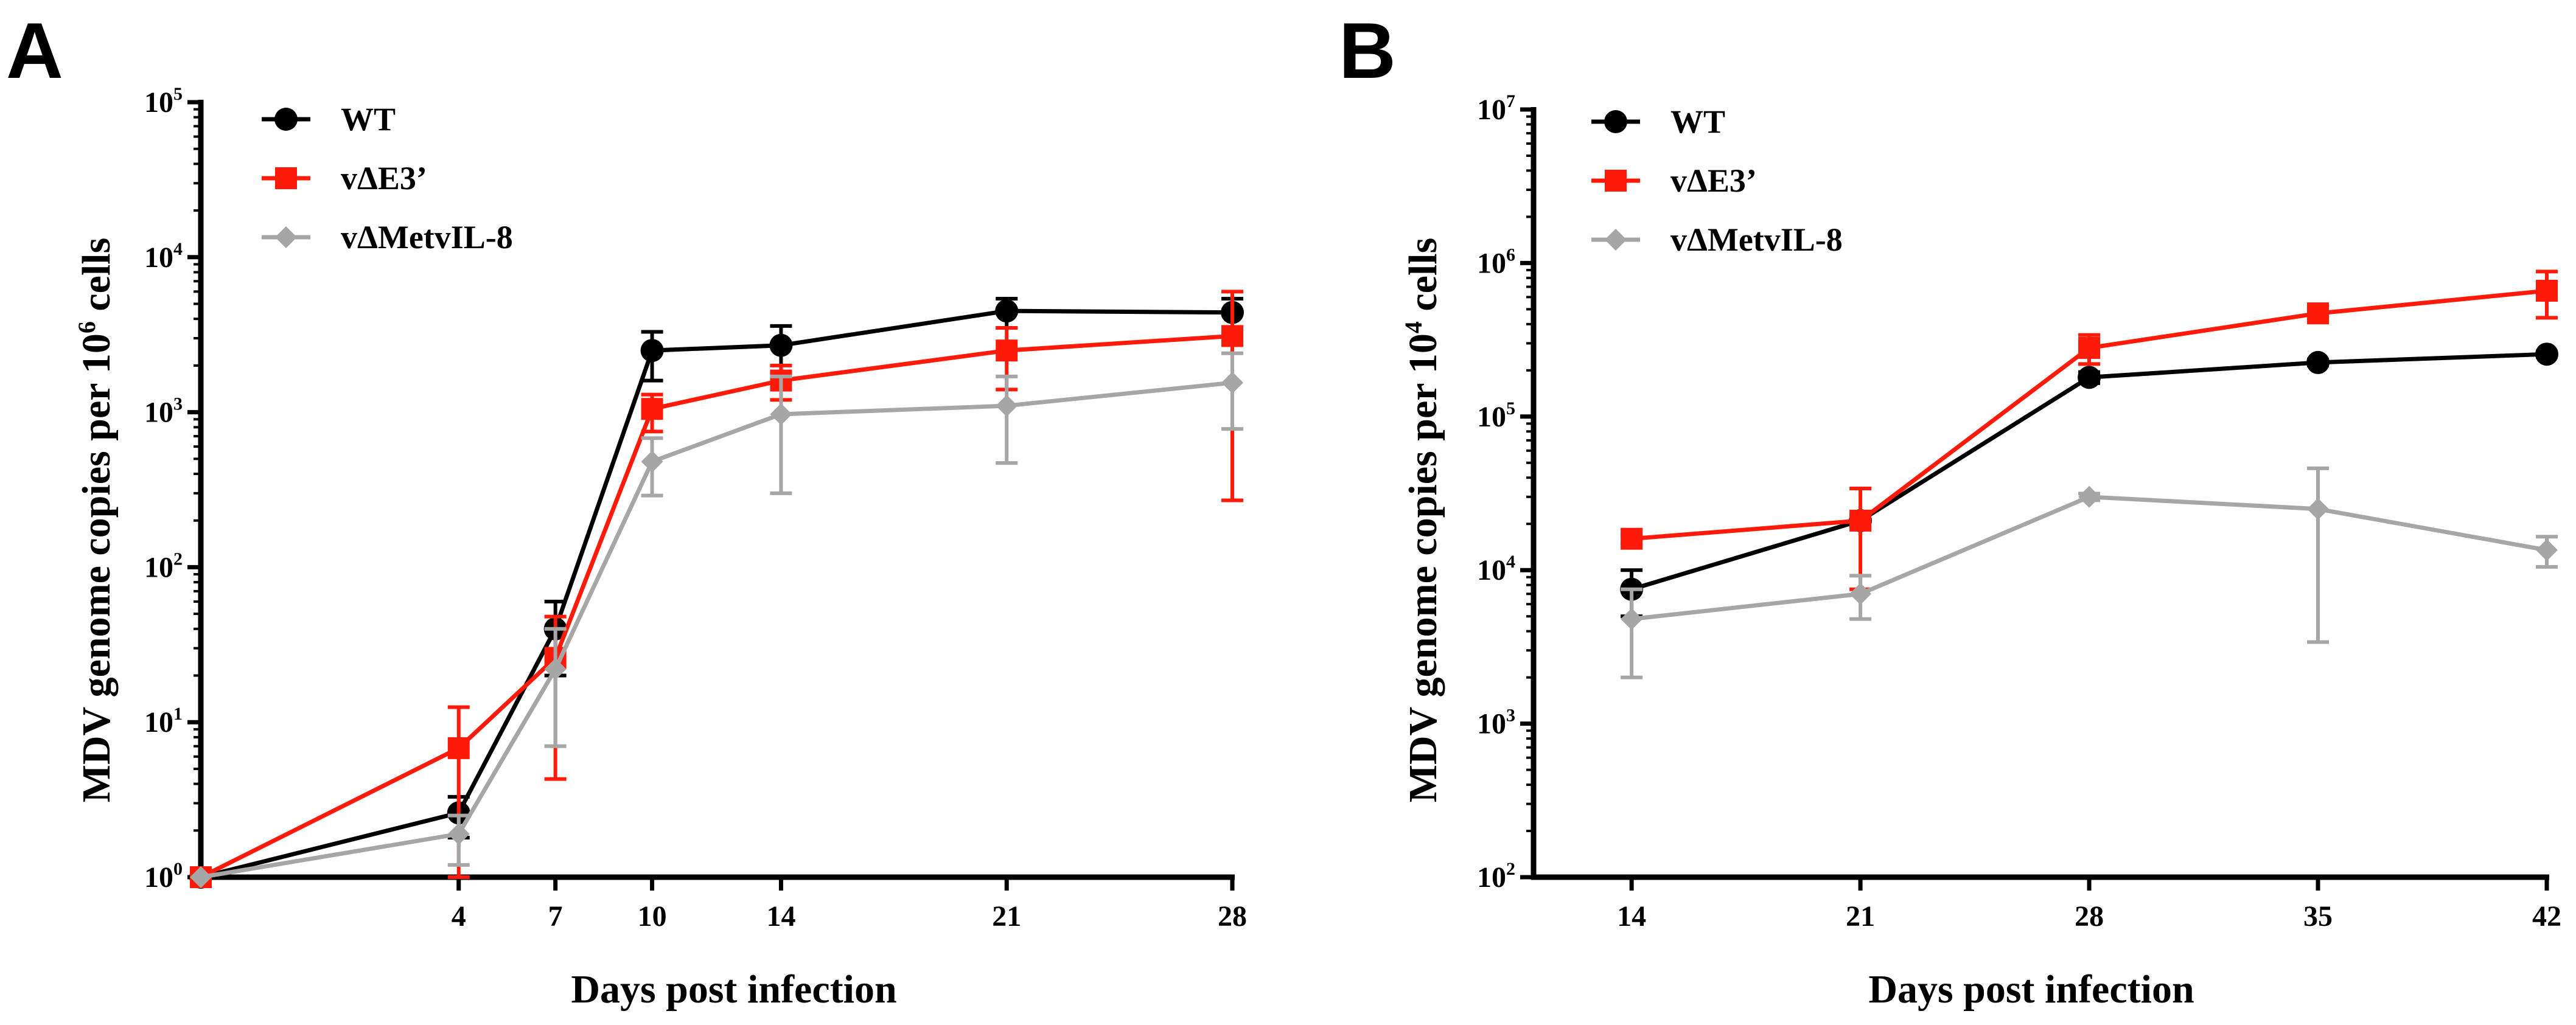  I want to click on panel-b-ylabel: MDV genome copies per 104 cells, so click(1422, 520).